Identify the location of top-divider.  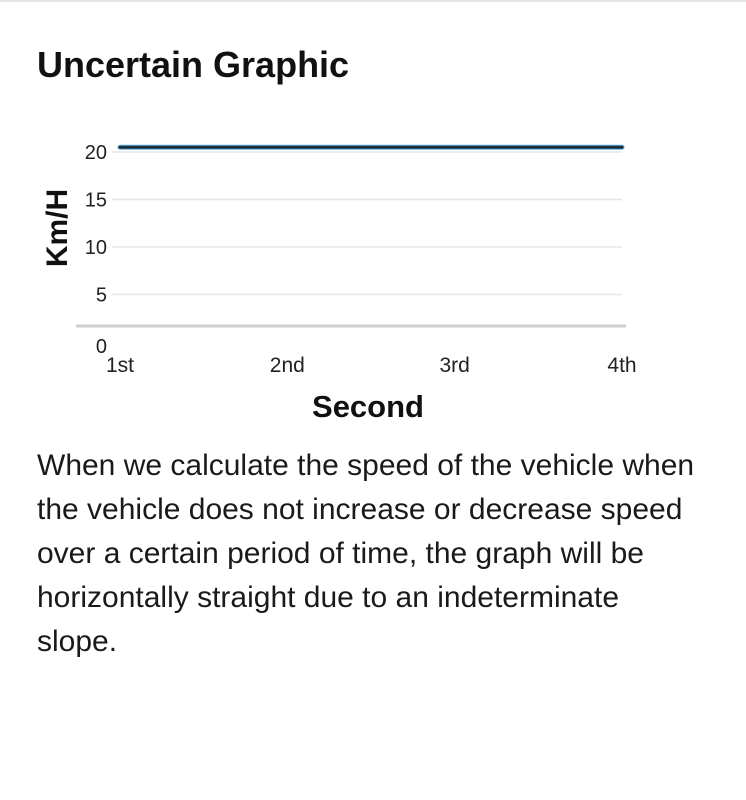
(373, 1).